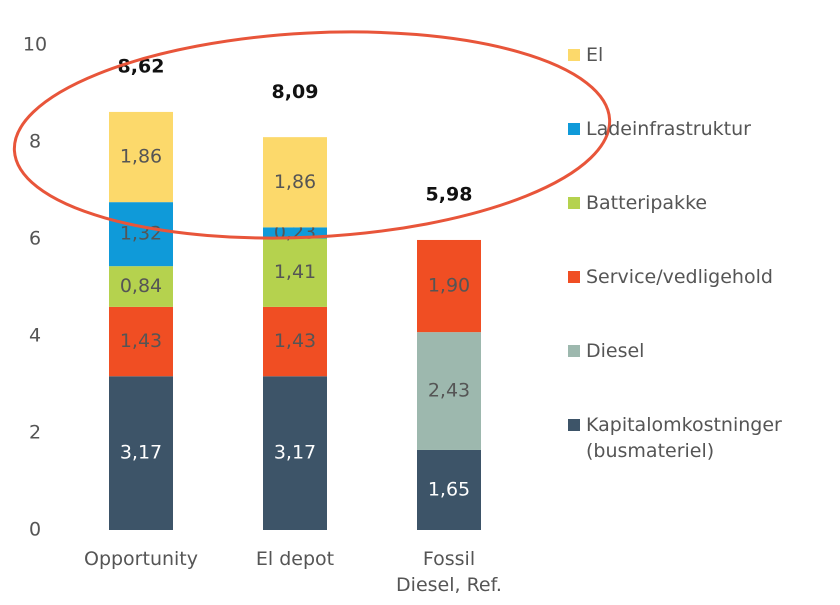  I want to click on value-label: 2,43, so click(449, 391).